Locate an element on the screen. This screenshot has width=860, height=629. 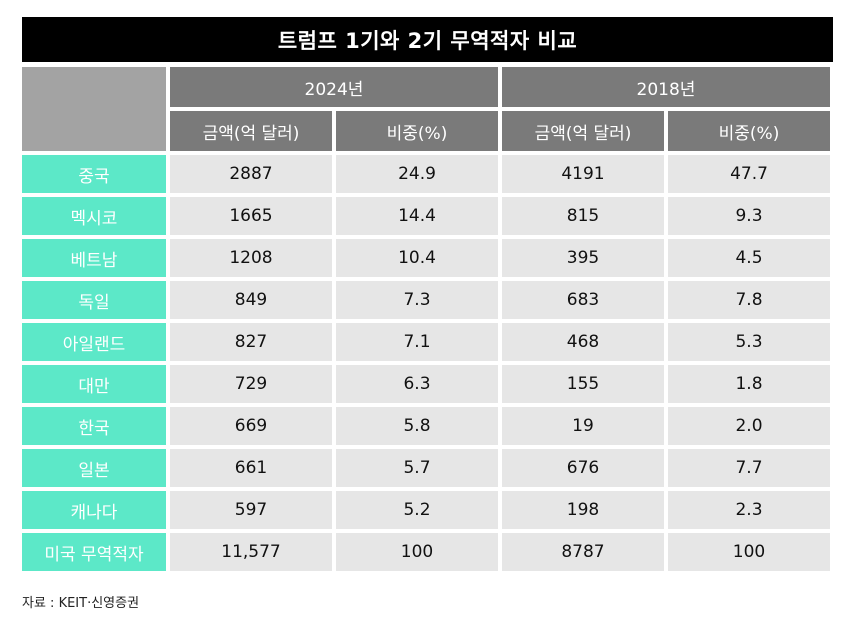
sub-header-amount-2018: 금액(억 달러) is located at coordinates (583, 131).